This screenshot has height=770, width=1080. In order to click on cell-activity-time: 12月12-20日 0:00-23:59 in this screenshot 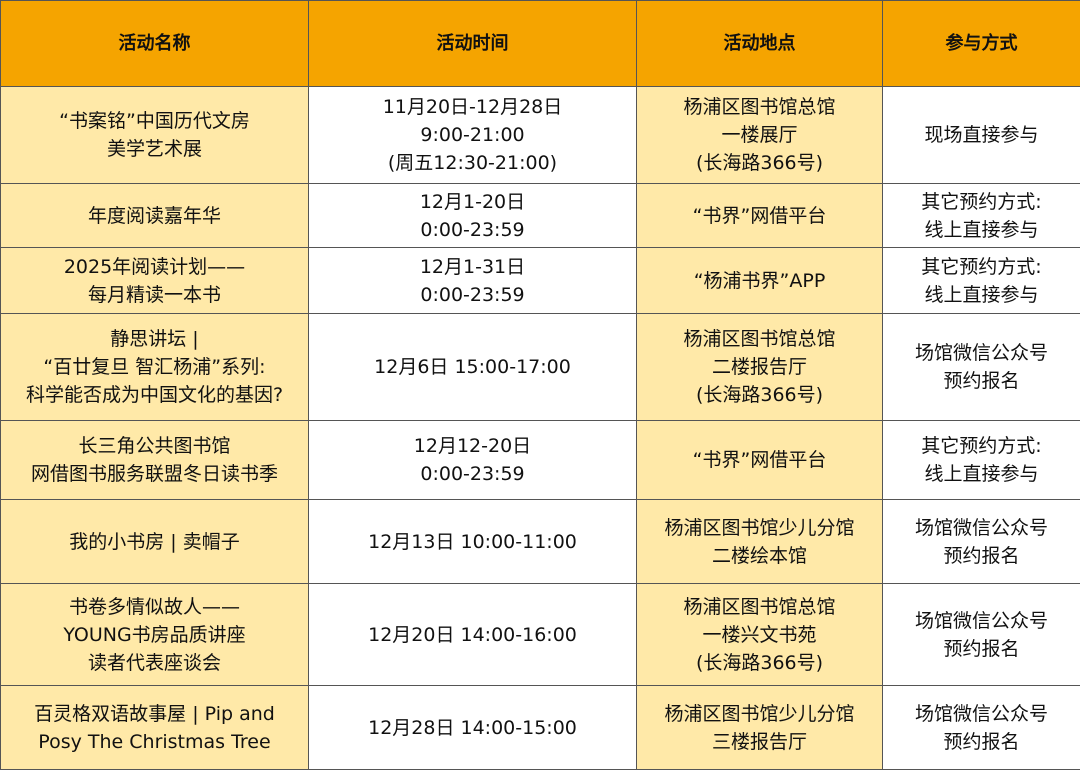, I will do `click(472, 460)`.